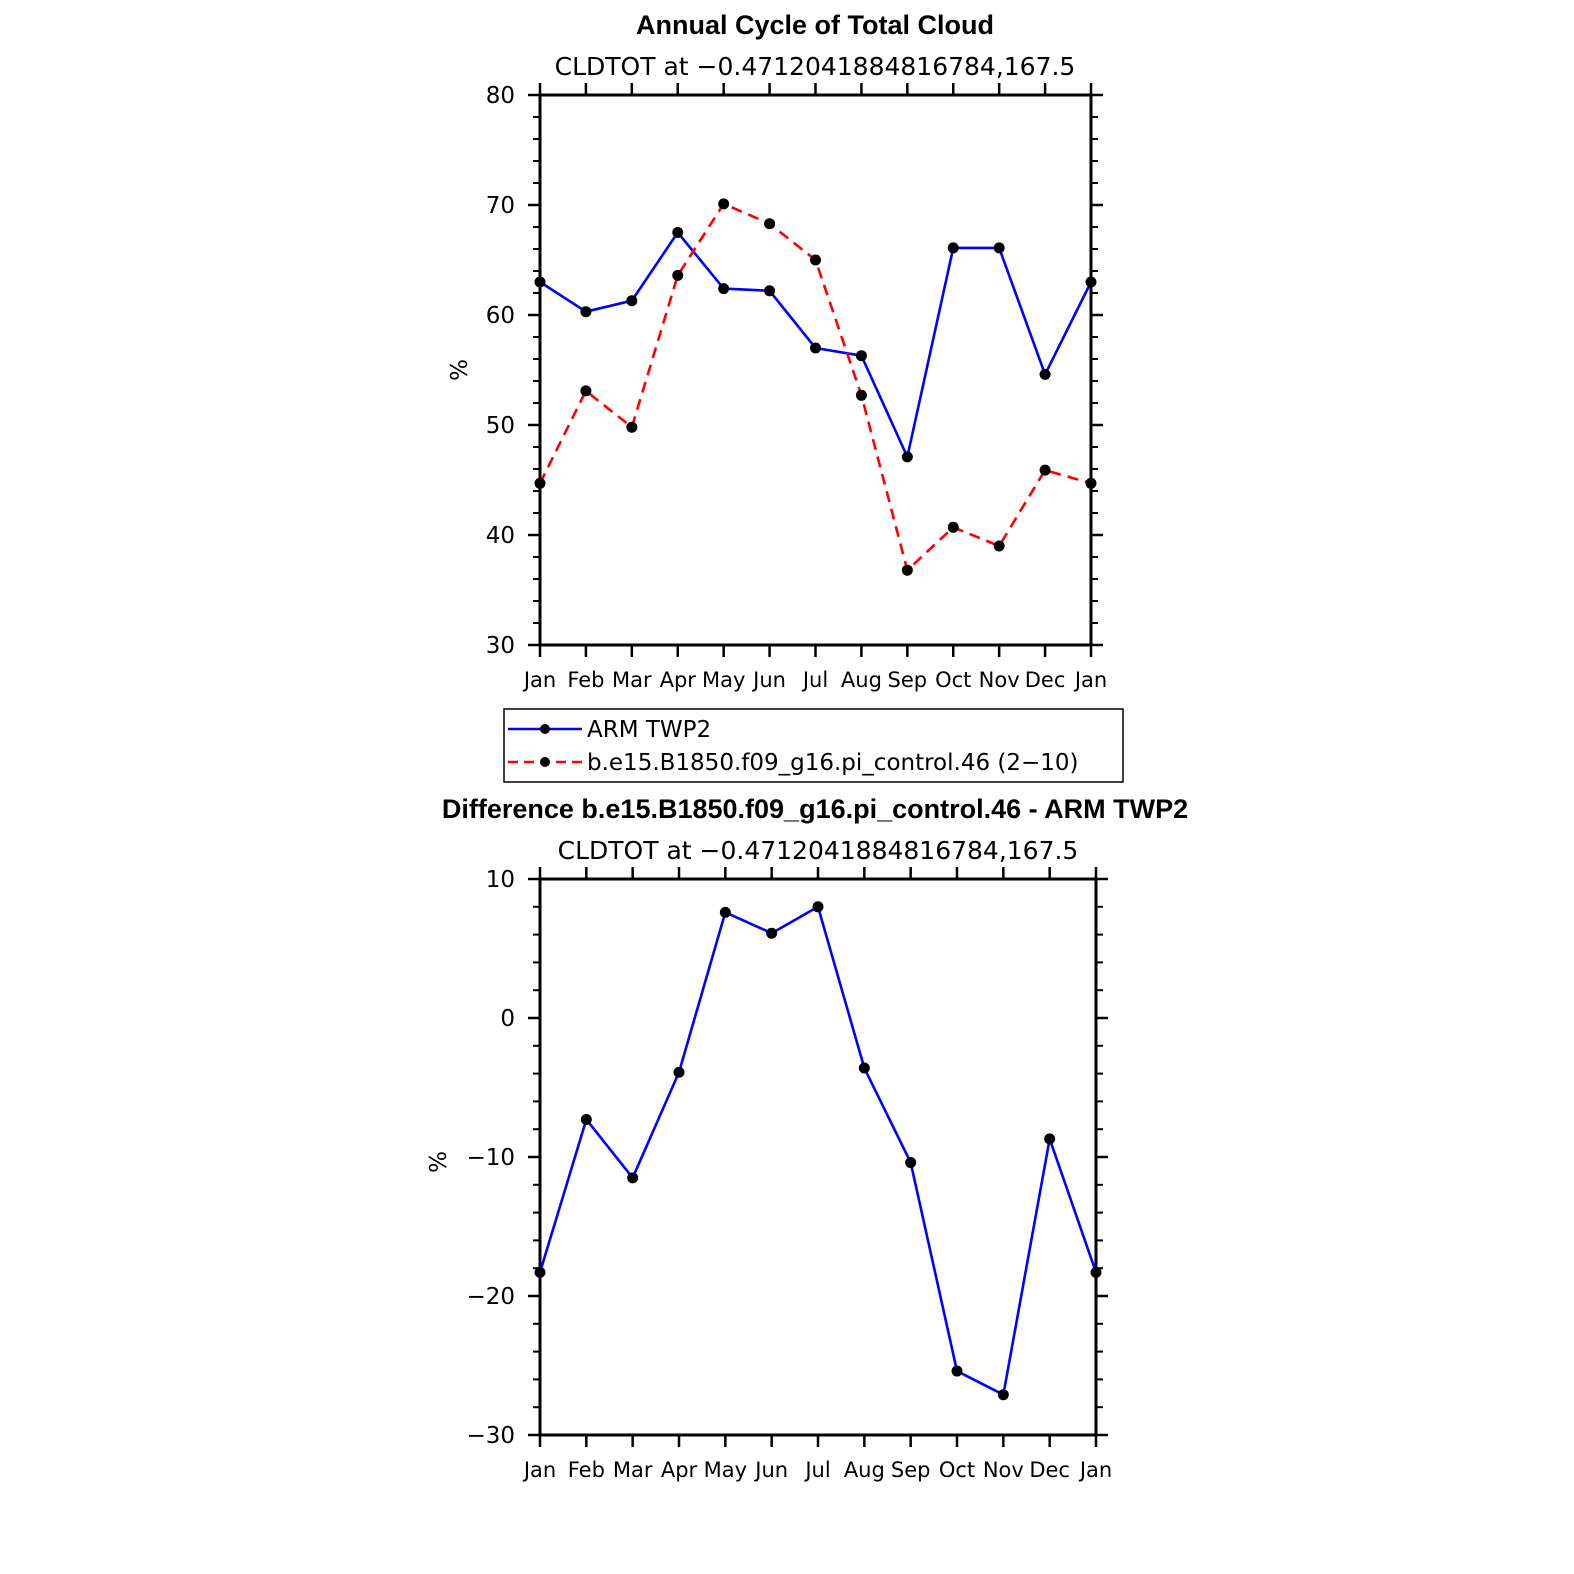 This screenshot has height=1574, width=1574. Describe the element at coordinates (815, 25) in the screenshot. I see `chart-title: Annual Cycle of Total Cloud` at that location.